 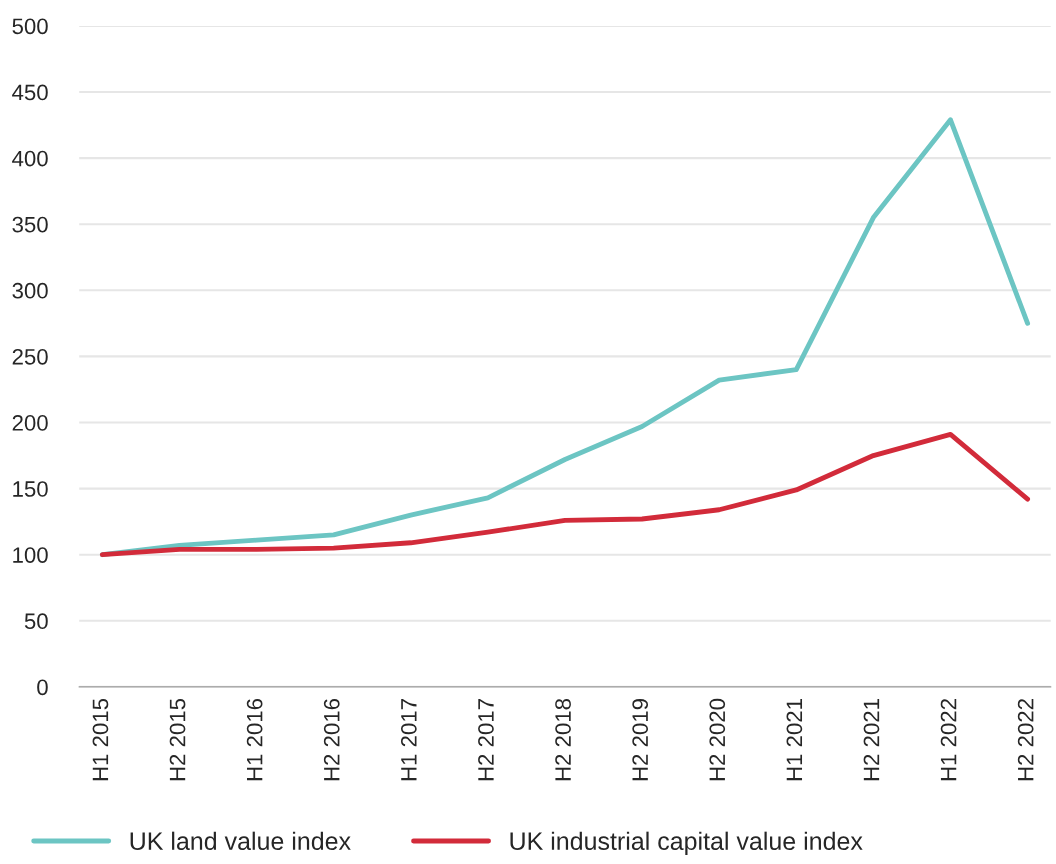 I want to click on y-tick-label: 400, so click(x=30, y=158).